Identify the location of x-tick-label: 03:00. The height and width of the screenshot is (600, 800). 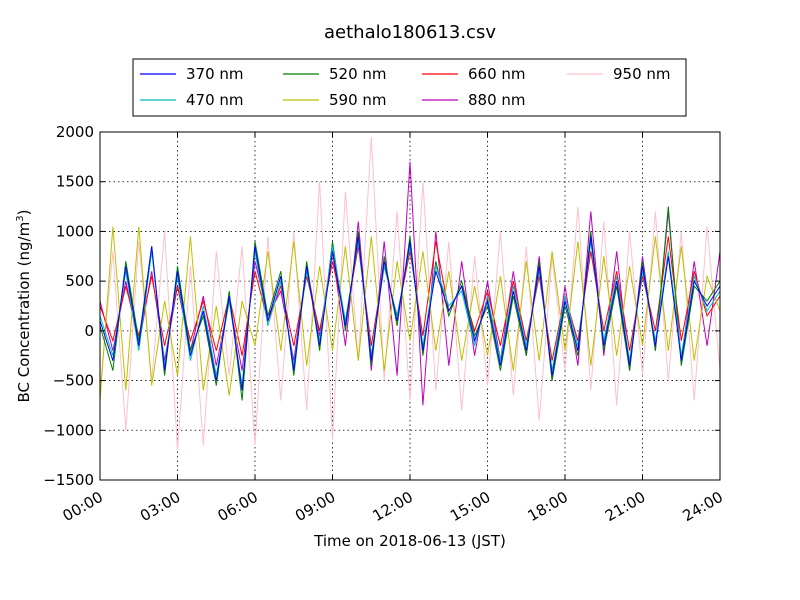
(160, 506).